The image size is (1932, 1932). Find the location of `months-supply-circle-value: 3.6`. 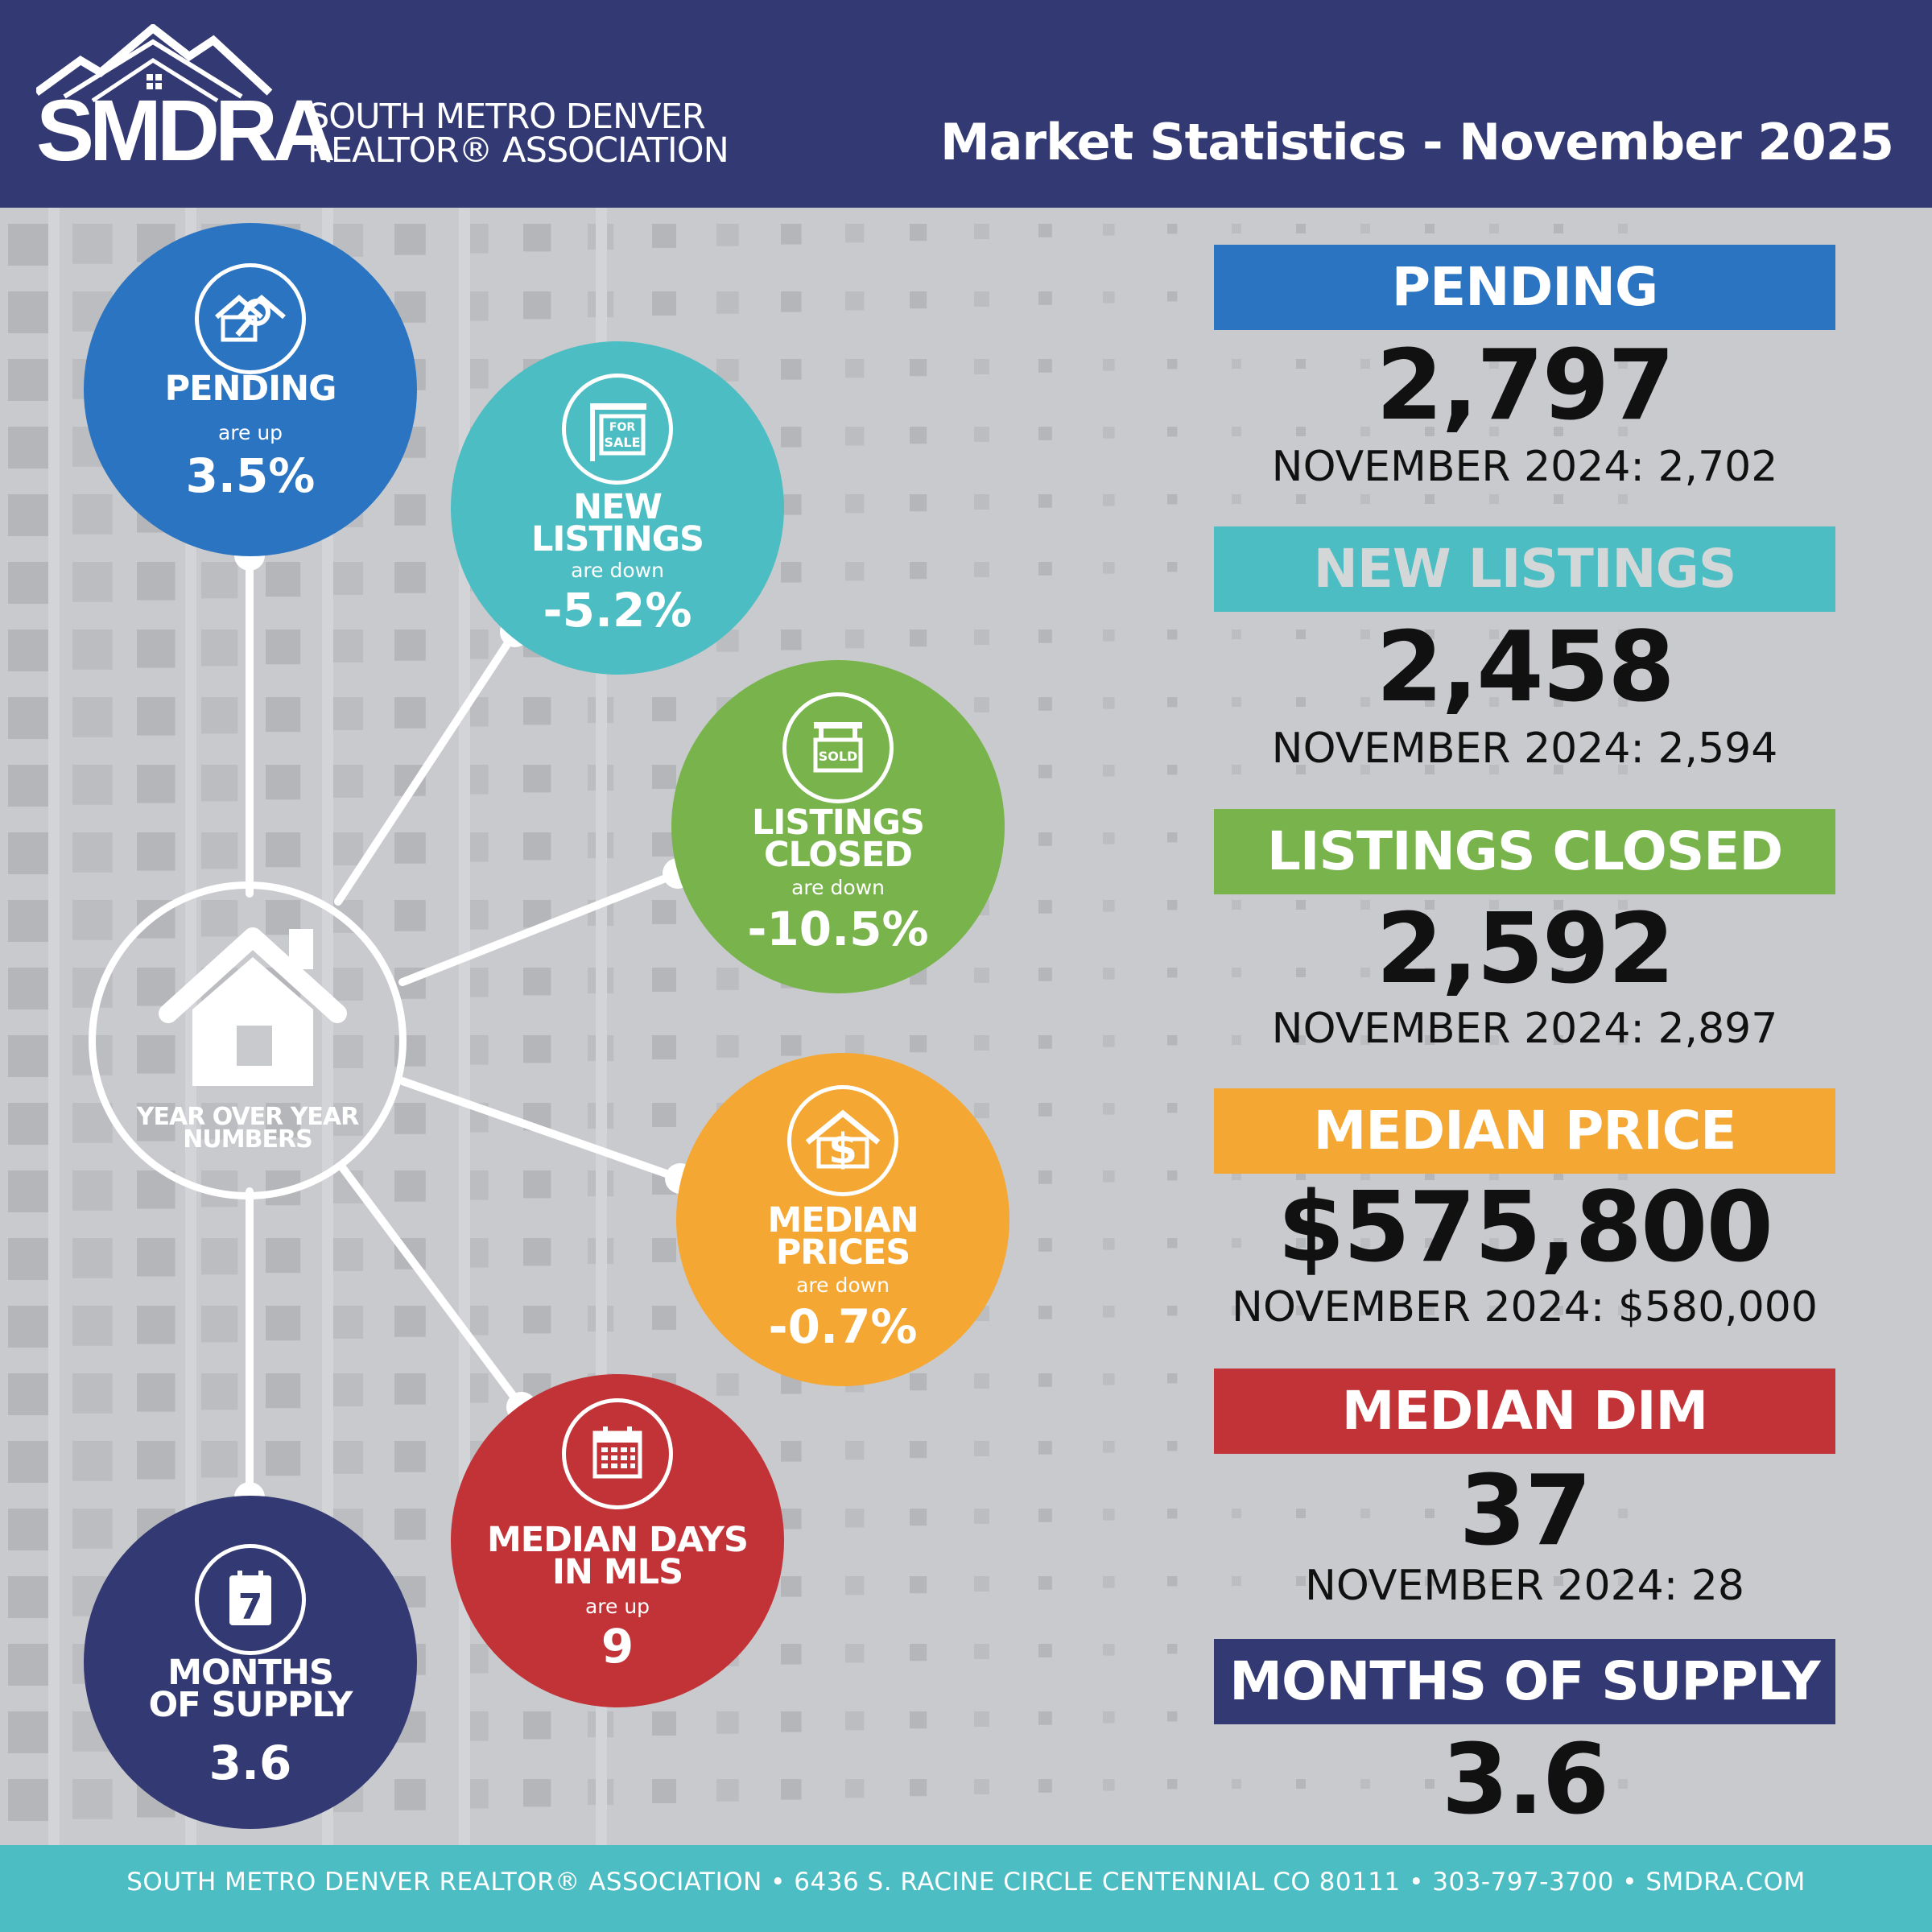

months-supply-circle-value: 3.6 is located at coordinates (250, 1763).